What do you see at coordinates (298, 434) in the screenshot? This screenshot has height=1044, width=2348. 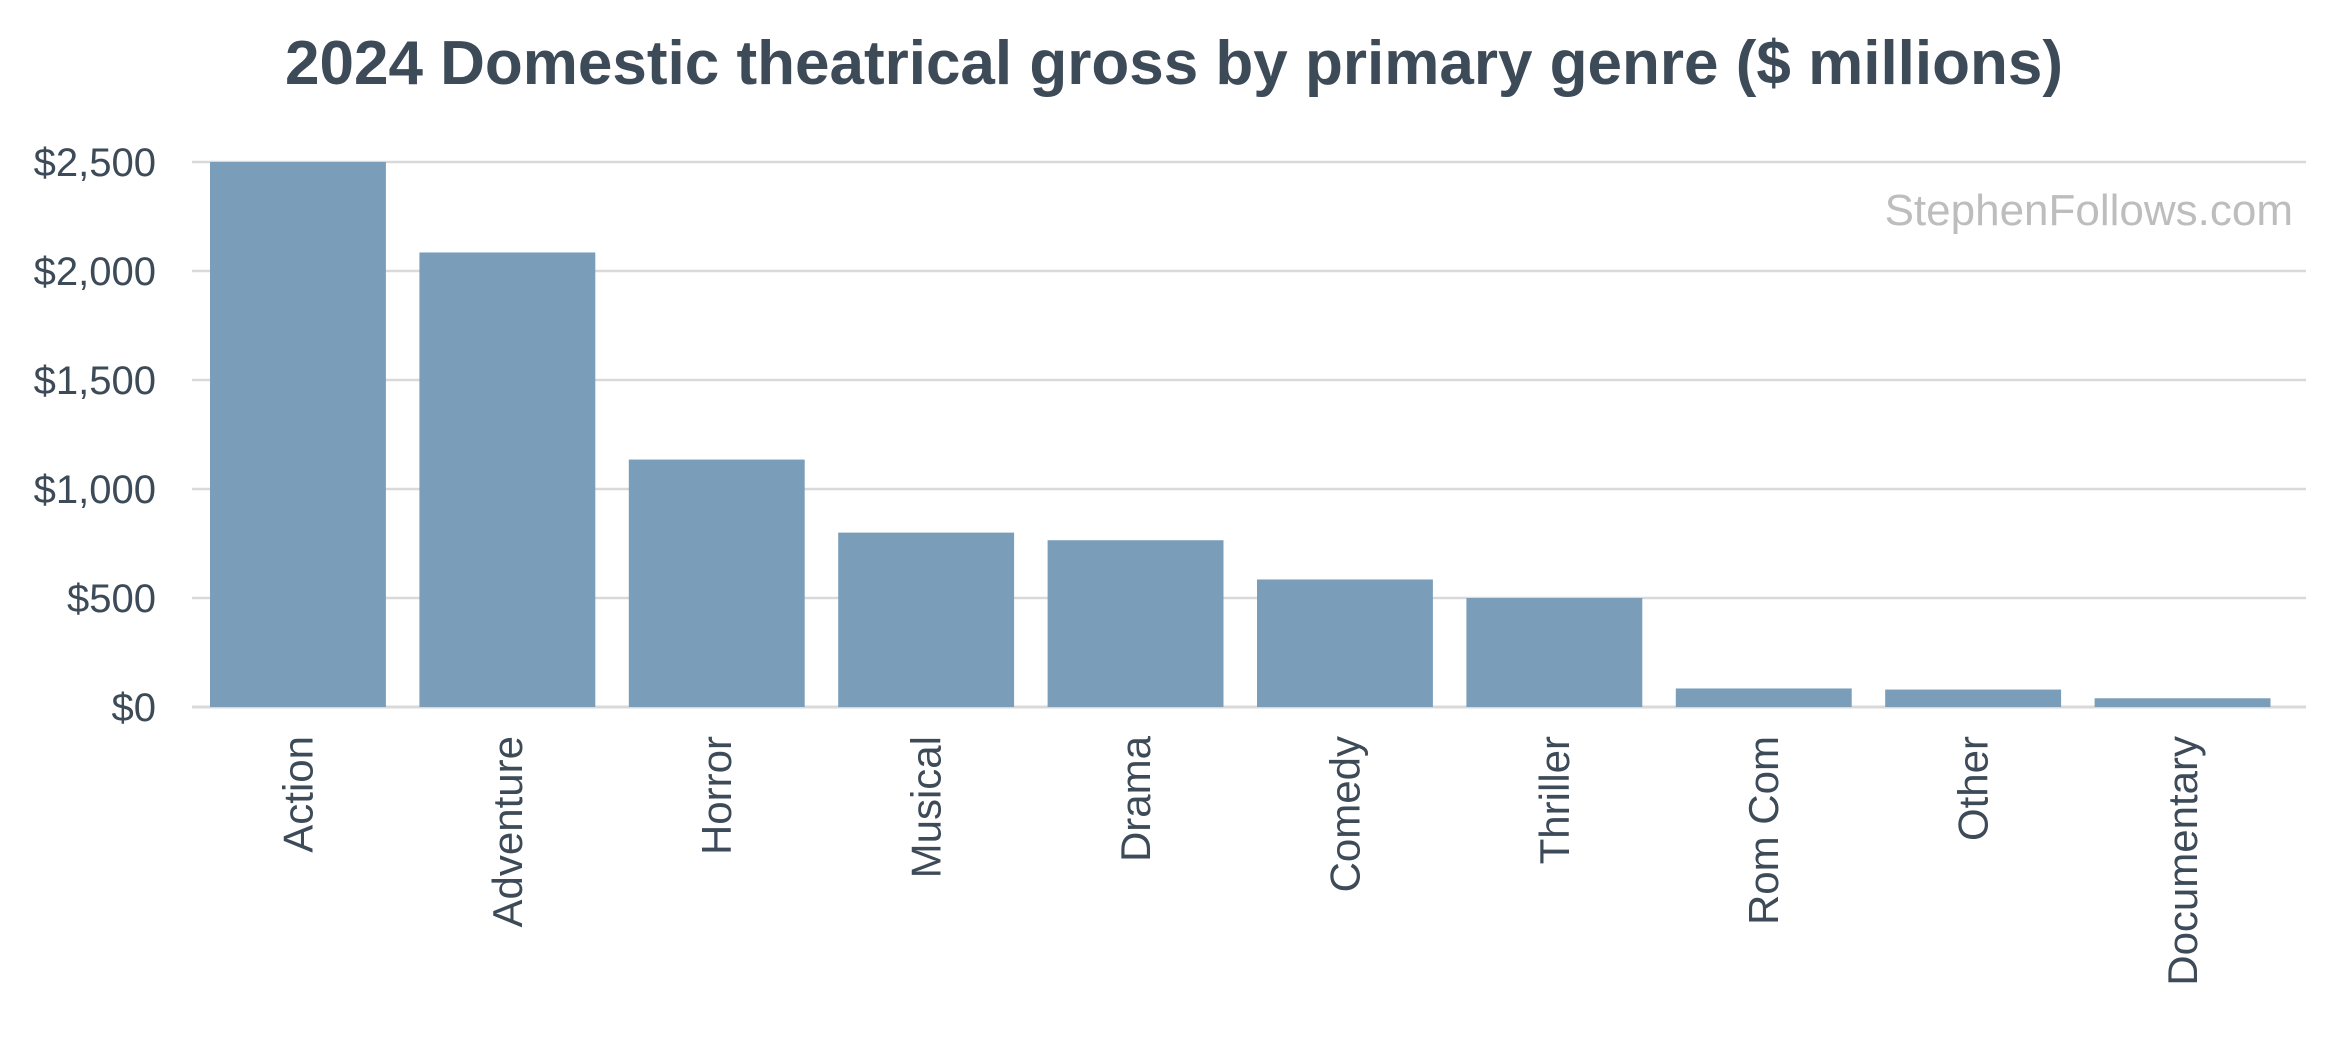 I see `bar-action` at bounding box center [298, 434].